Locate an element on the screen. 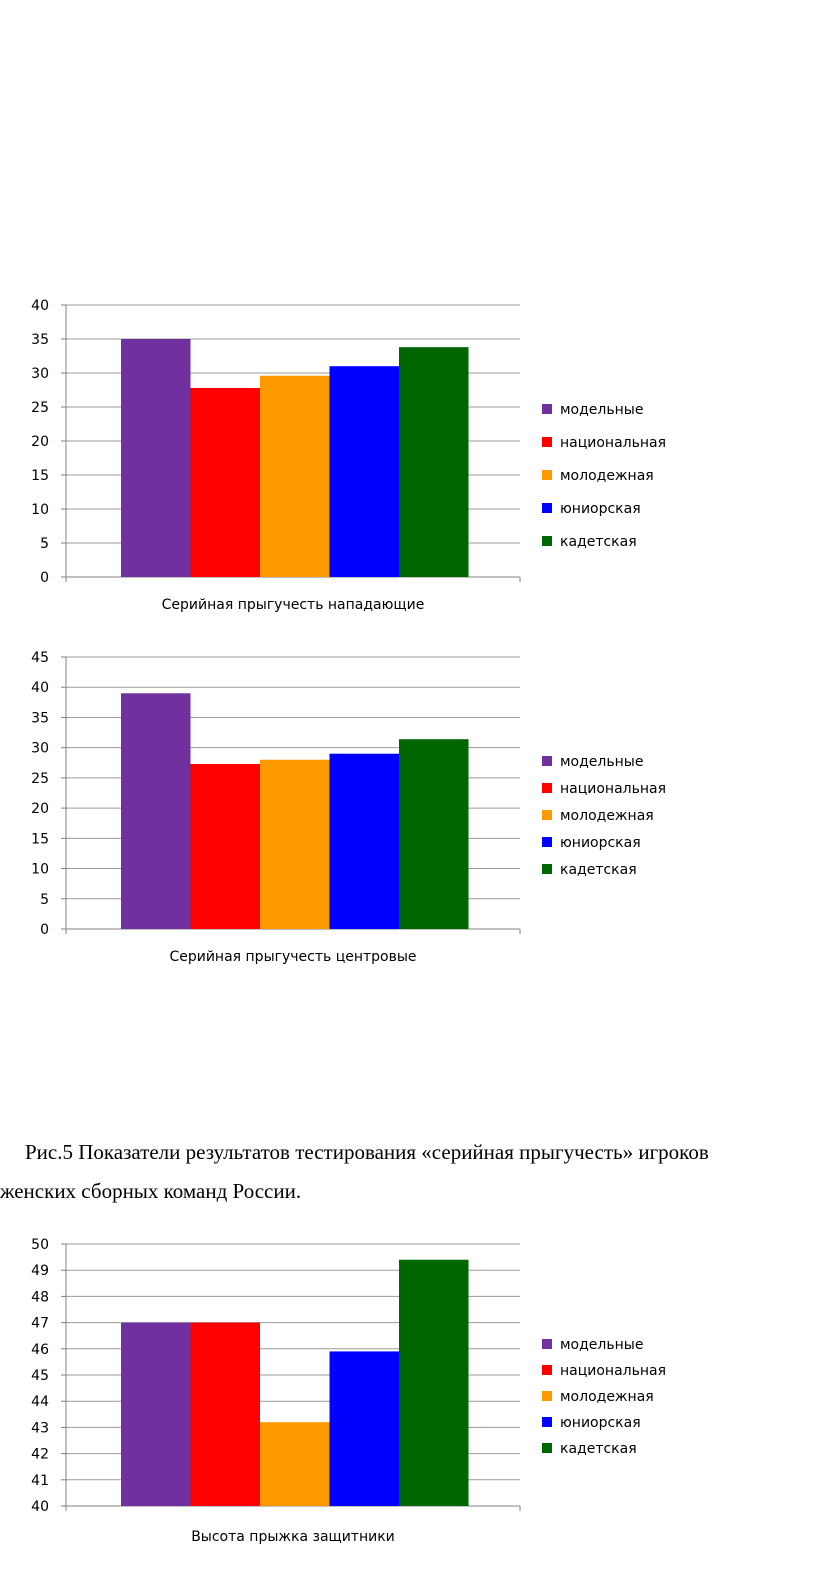 This screenshot has width=816, height=1569. centers-ytick-label: 40 is located at coordinates (40, 688).